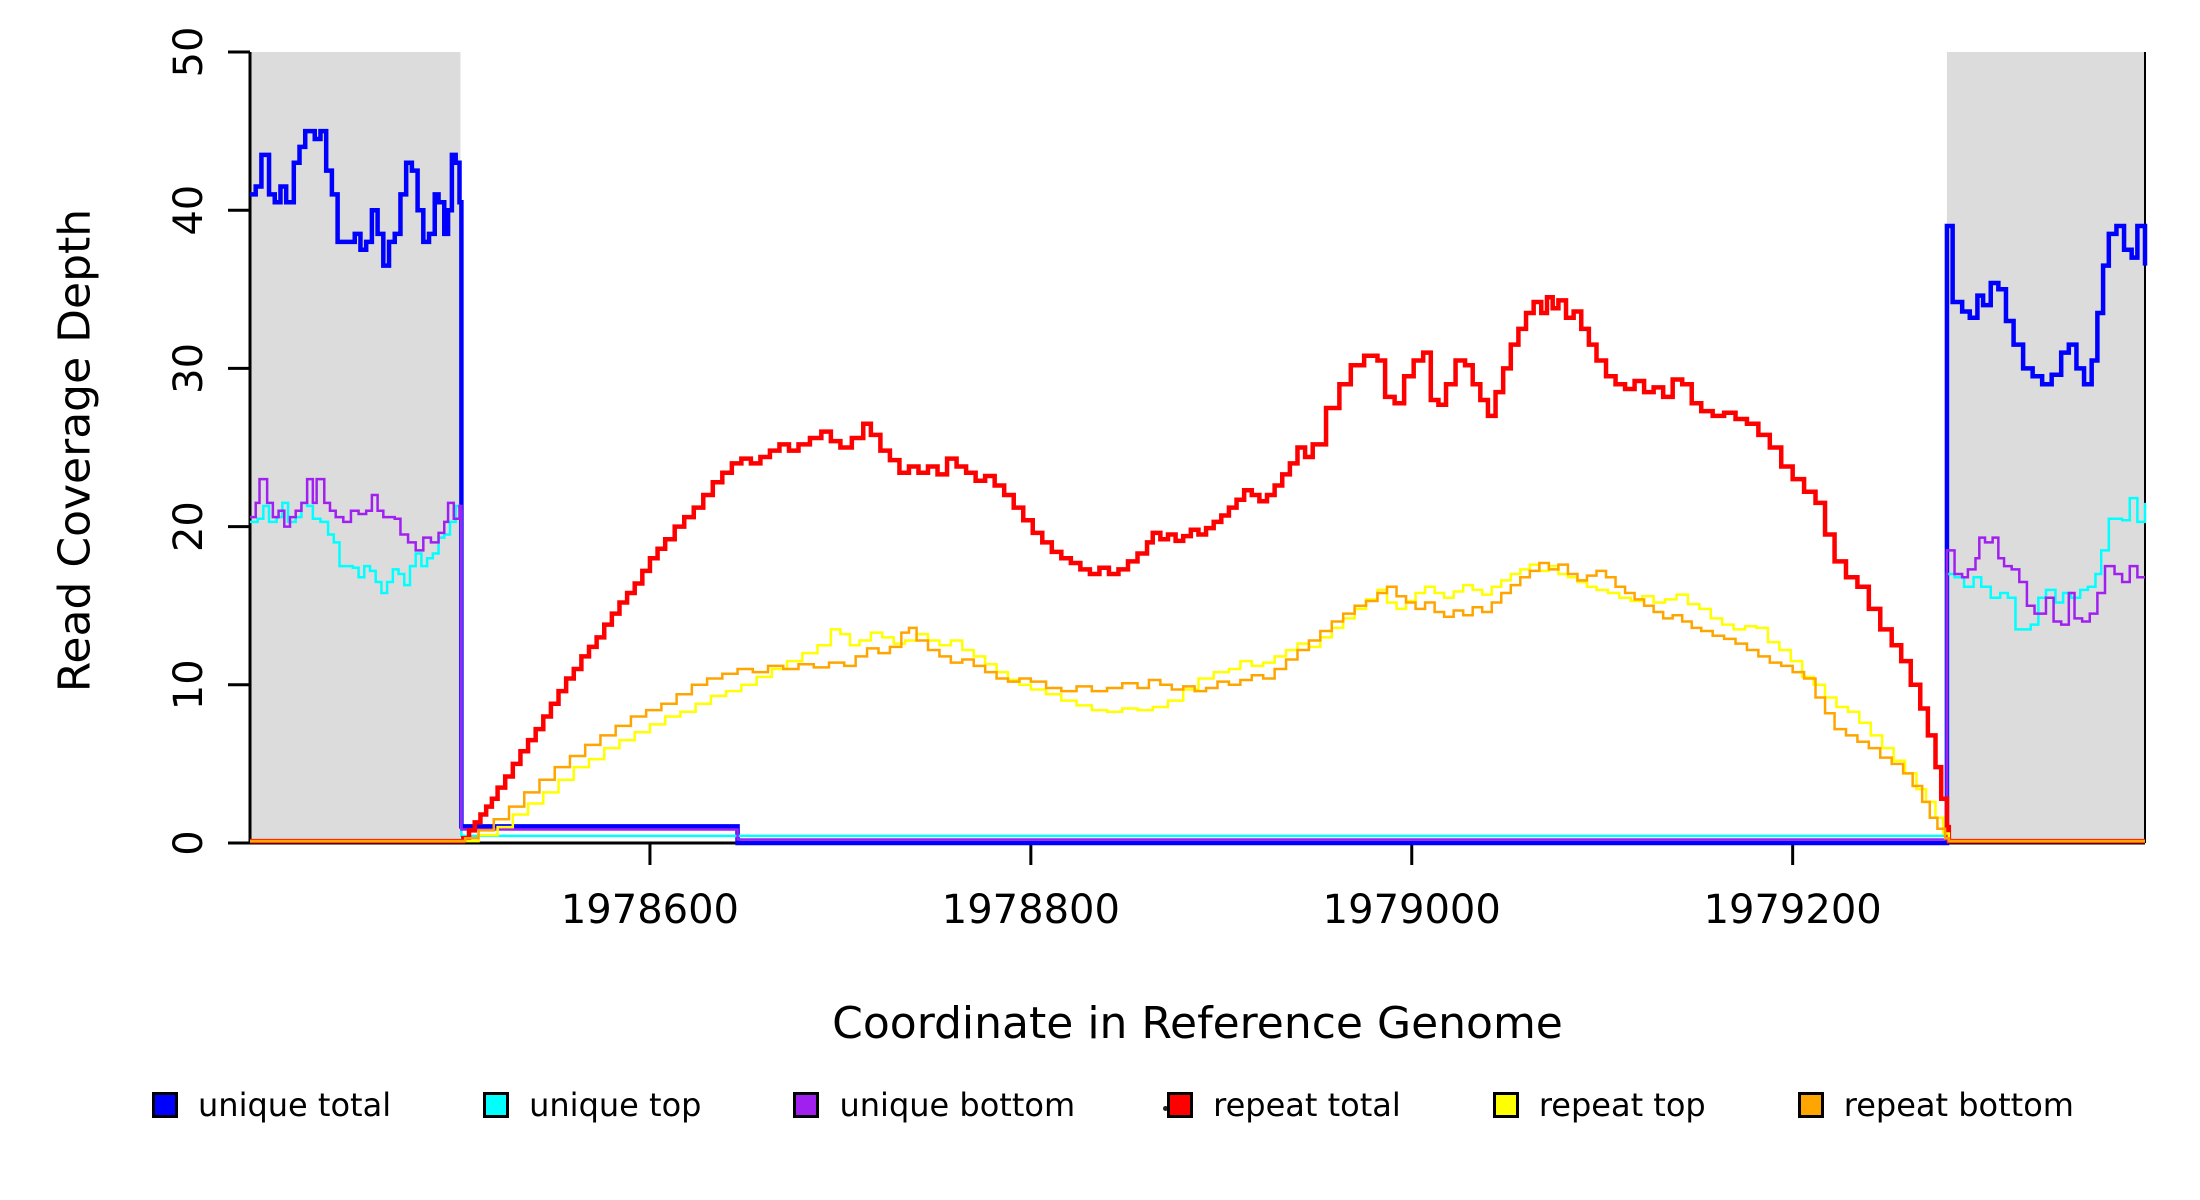 This screenshot has width=2200, height=1200. I want to click on x-tick-label: 1978800, so click(1031, 910).